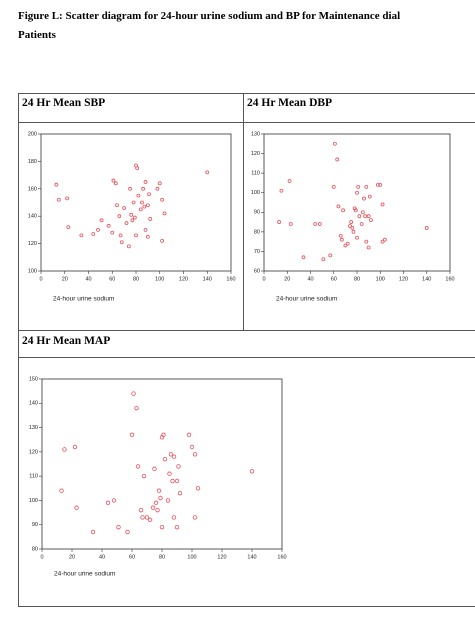  Describe the element at coordinates (162, 557) in the screenshot. I see `x-tick-label: 80` at that location.